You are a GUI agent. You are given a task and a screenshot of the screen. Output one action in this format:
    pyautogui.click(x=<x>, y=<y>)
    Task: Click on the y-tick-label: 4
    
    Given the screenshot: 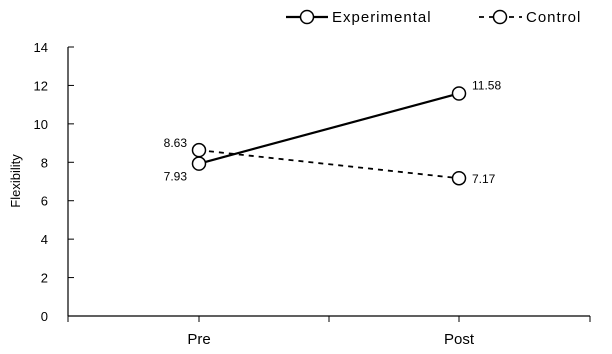 What is the action you would take?
    pyautogui.click(x=44, y=239)
    